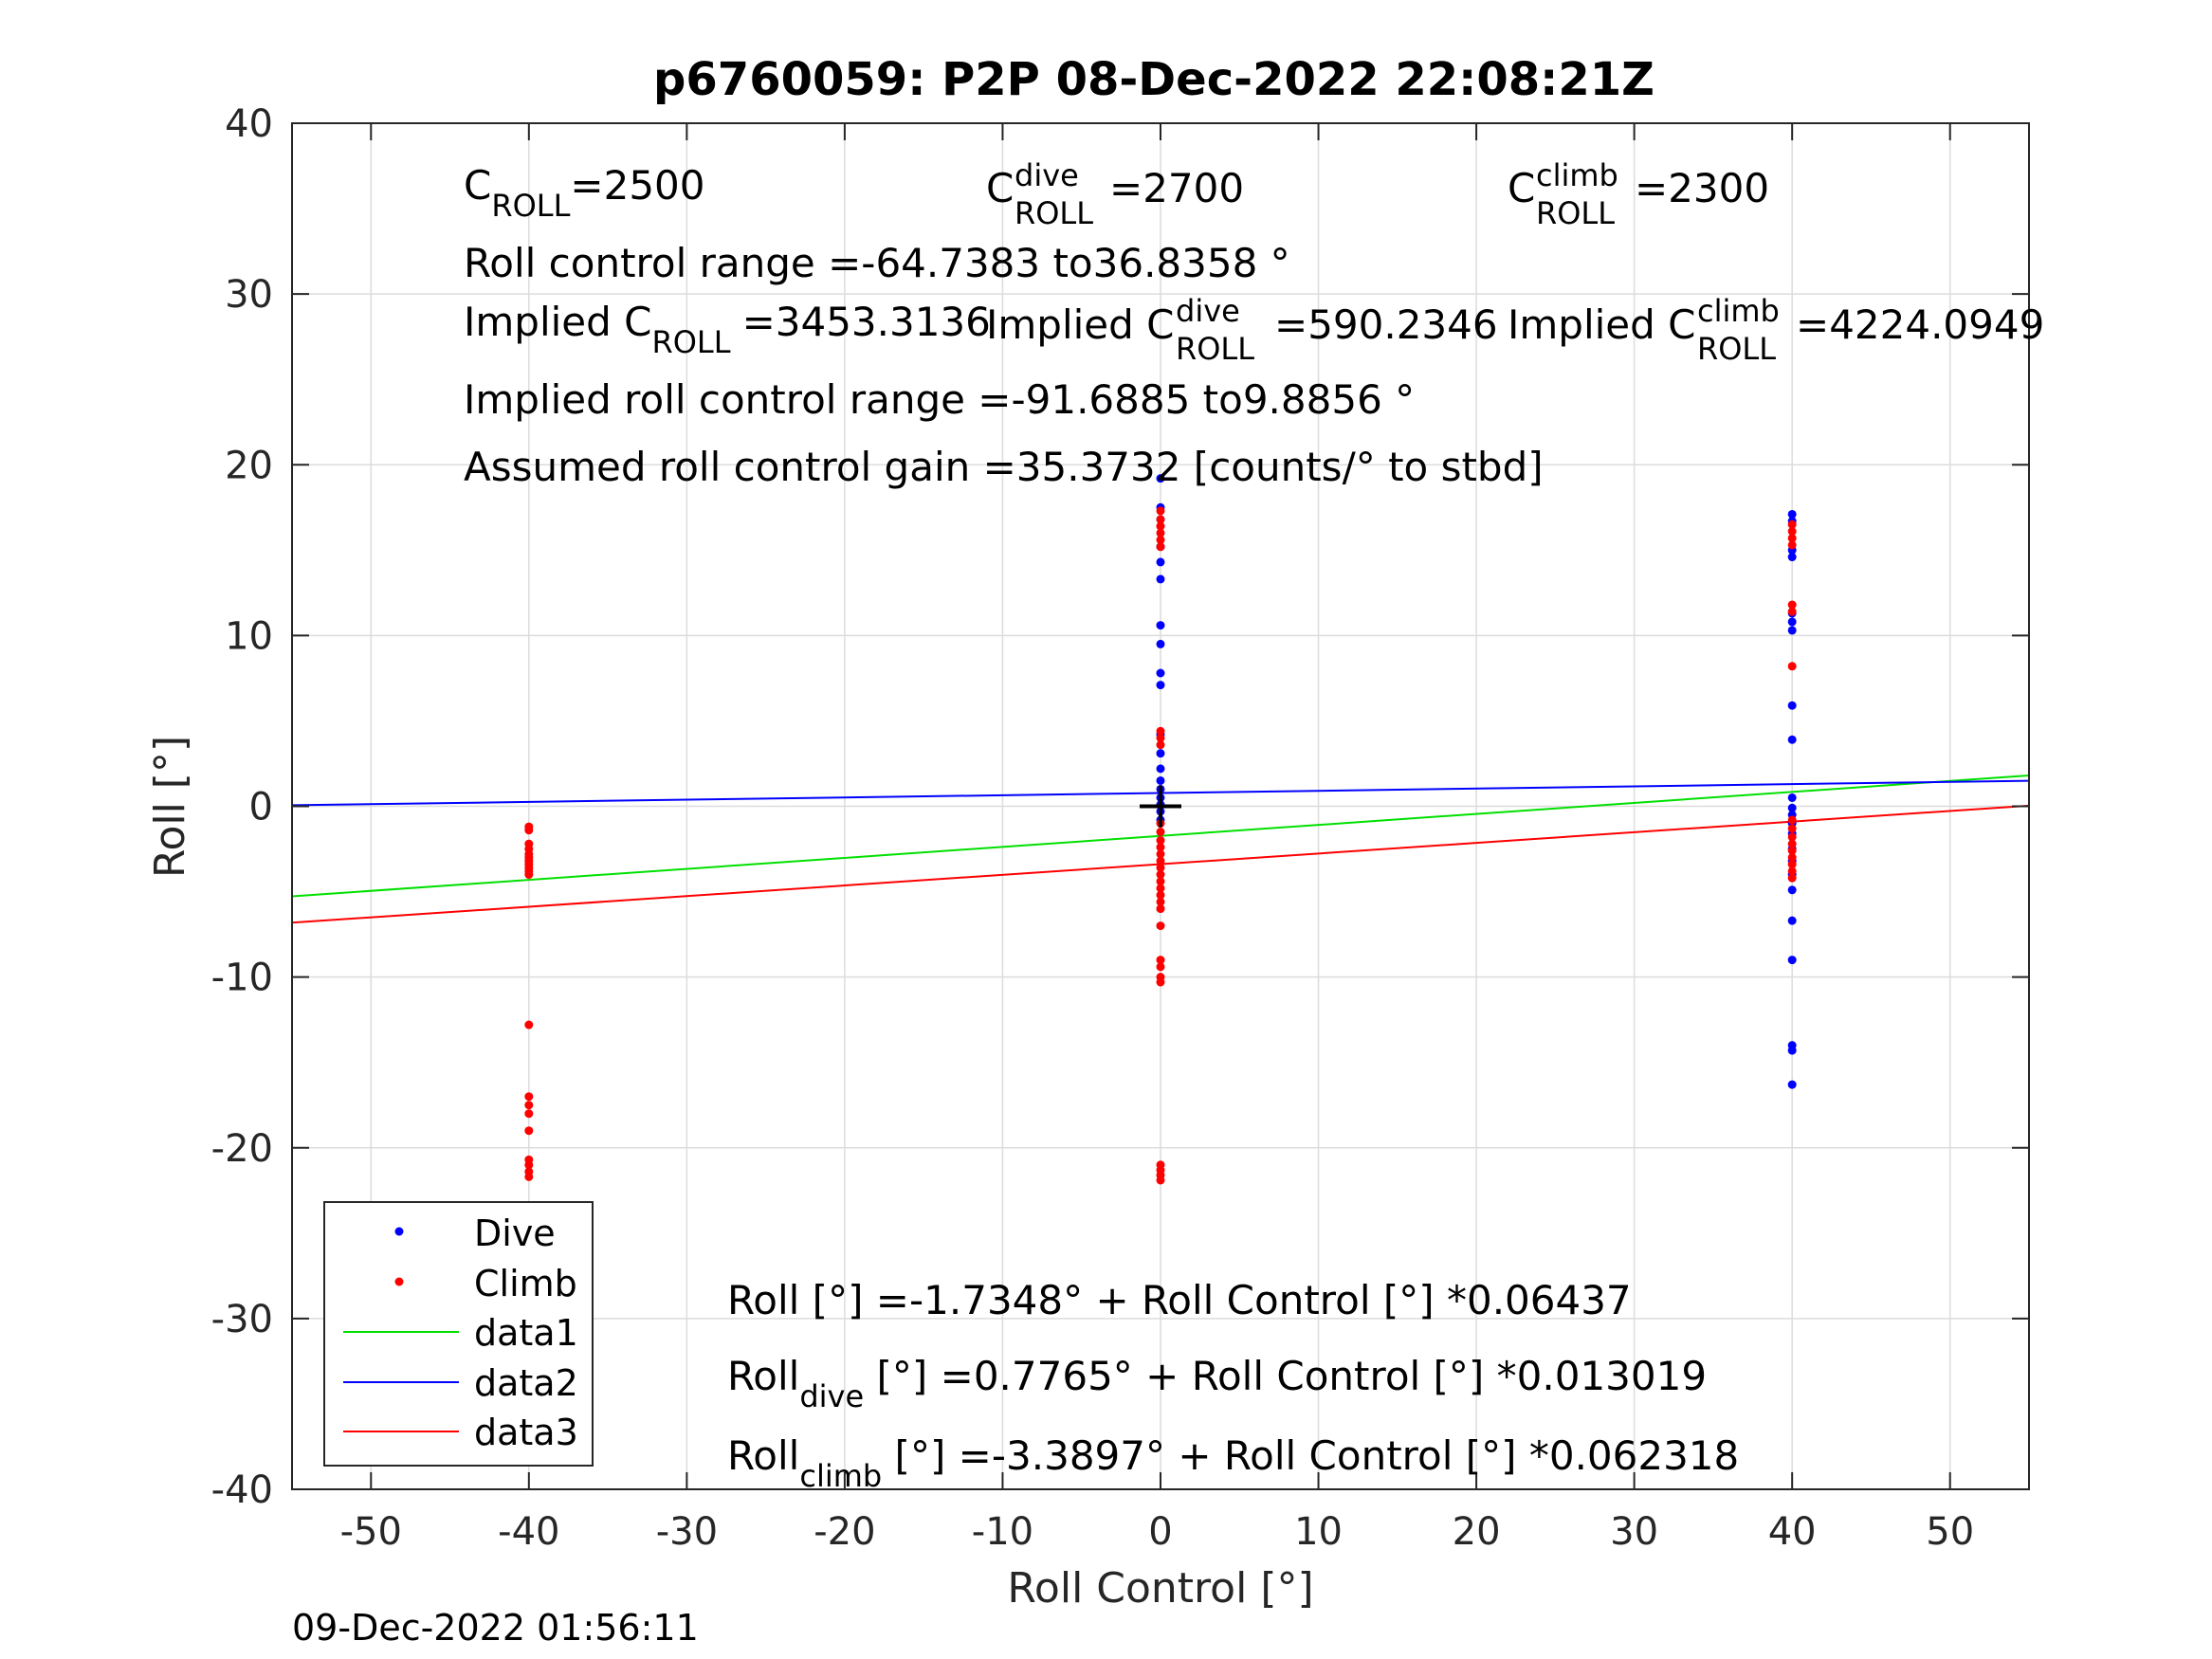 The image size is (2212, 1659). I want to click on legend-data3-label: data3, so click(526, 1432).